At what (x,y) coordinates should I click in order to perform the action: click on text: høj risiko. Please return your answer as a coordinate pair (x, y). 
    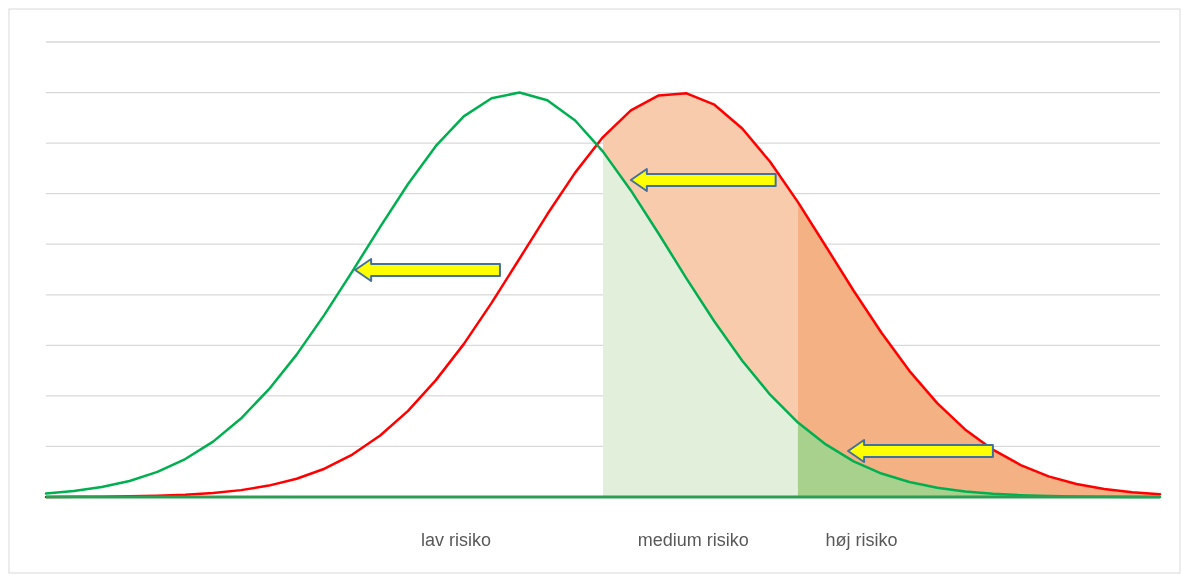
    Looking at the image, I should click on (861, 540).